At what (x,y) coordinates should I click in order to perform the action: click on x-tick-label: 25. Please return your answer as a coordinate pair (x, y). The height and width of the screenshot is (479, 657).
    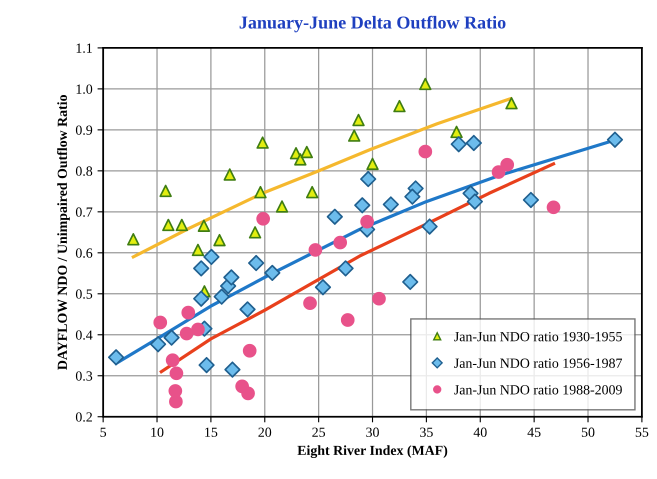
    Looking at the image, I should click on (319, 432).